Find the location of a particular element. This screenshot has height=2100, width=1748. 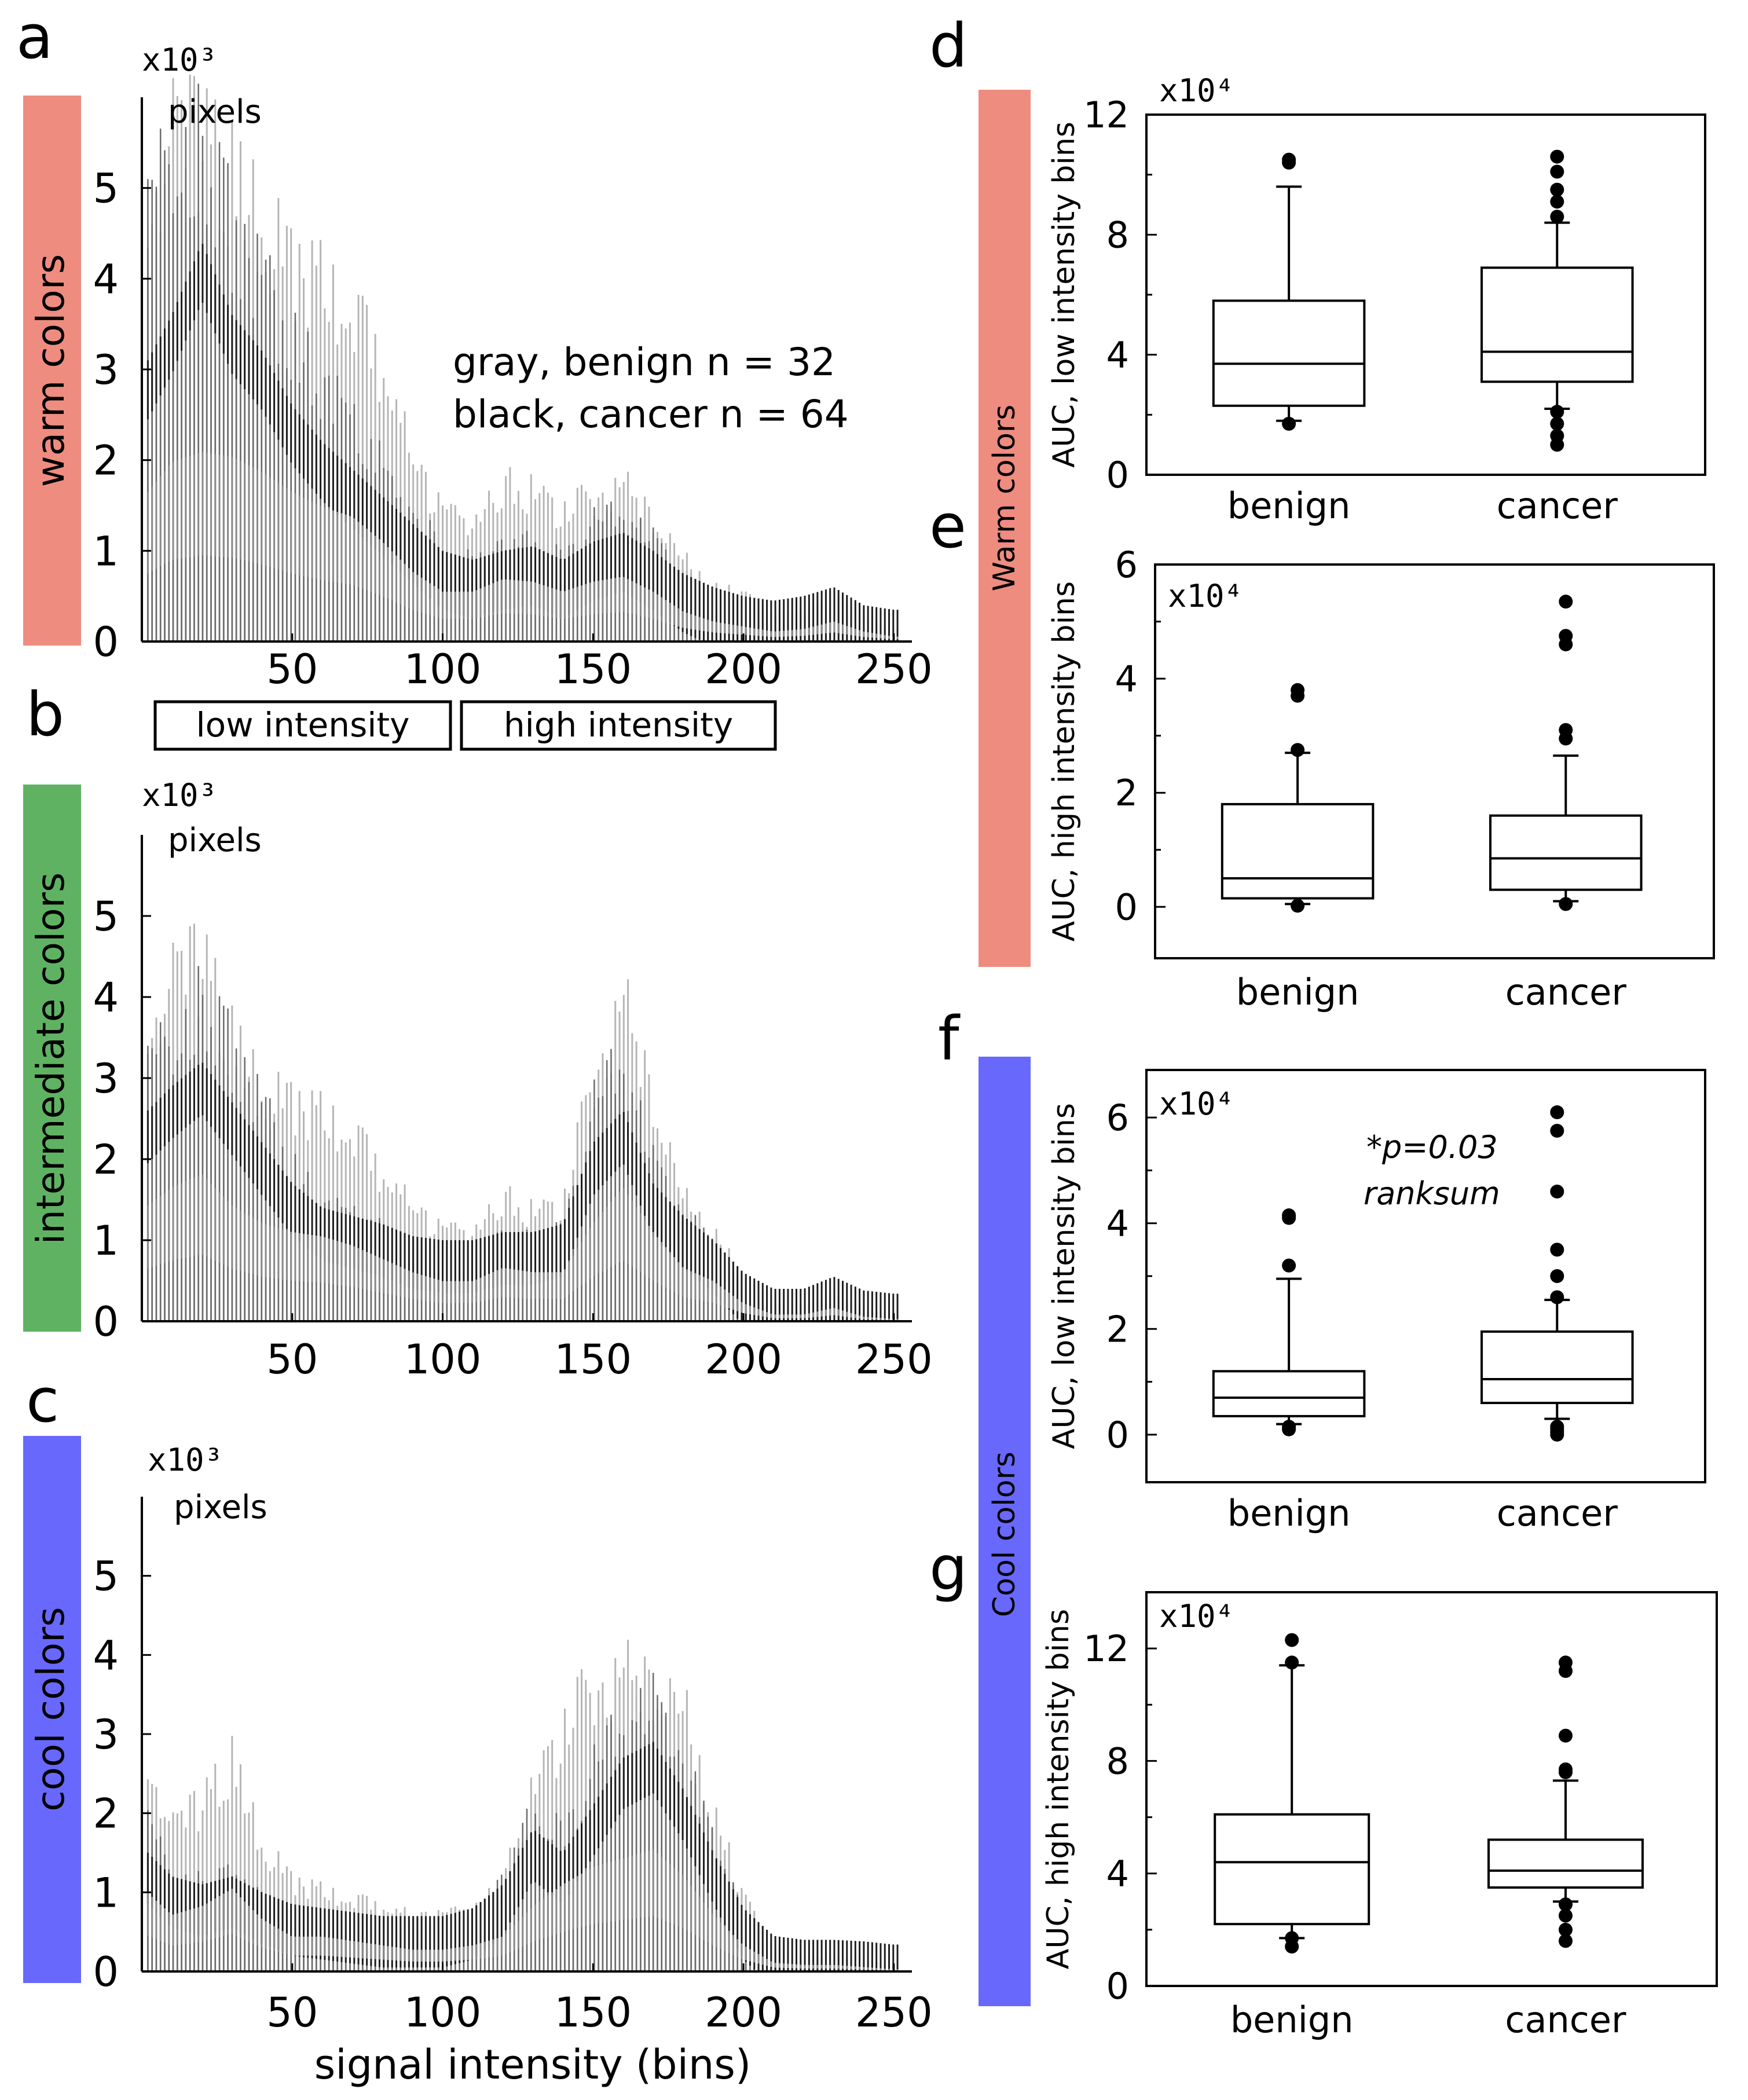

test-name: ranksum is located at coordinates (1432, 1193).